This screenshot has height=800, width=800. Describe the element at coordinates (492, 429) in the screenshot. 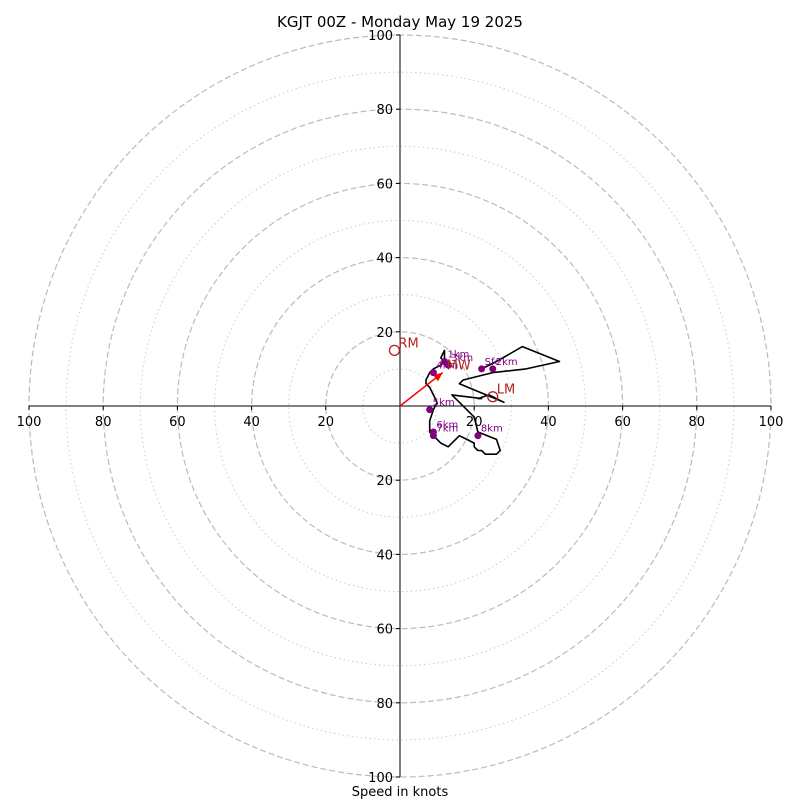

I see `height-label-8km: 8km` at that location.